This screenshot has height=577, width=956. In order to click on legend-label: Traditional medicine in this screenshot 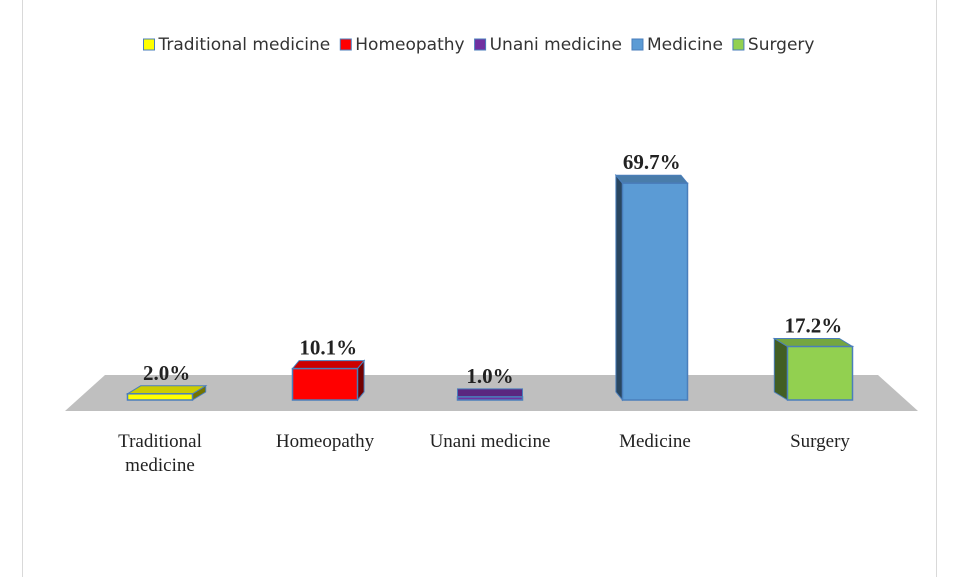, I will do `click(244, 45)`.